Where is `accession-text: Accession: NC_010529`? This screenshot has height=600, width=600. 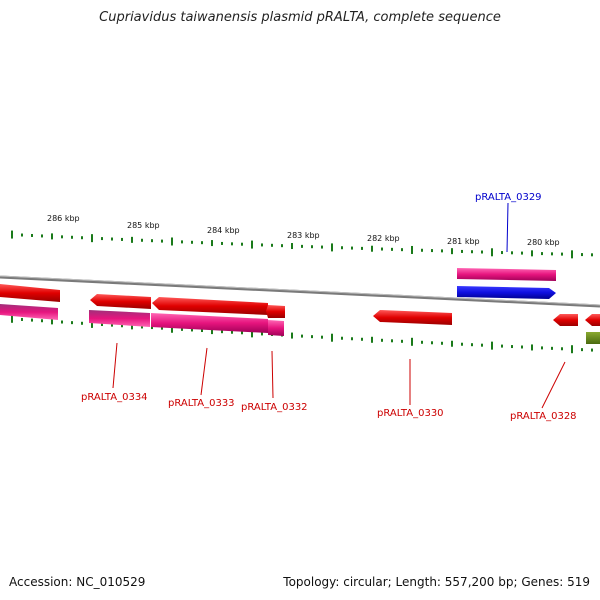
accession-text: Accession: NC_010529 is located at coordinates (77, 582).